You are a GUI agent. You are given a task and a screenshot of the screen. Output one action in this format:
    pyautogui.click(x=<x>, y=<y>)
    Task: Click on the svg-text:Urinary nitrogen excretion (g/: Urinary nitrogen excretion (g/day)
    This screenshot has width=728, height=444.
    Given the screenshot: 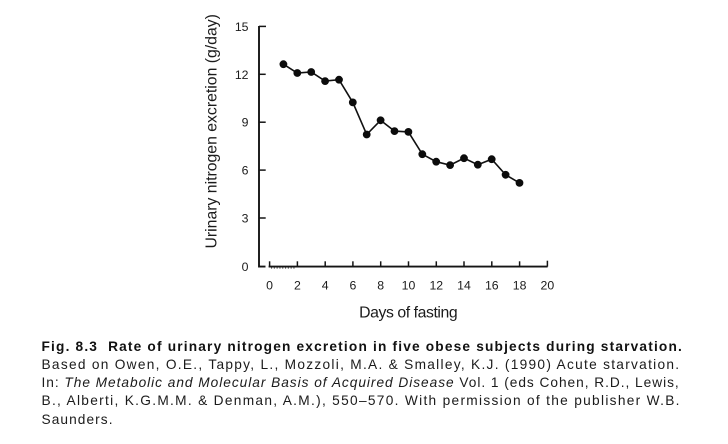 What is the action you would take?
    pyautogui.click(x=211, y=131)
    